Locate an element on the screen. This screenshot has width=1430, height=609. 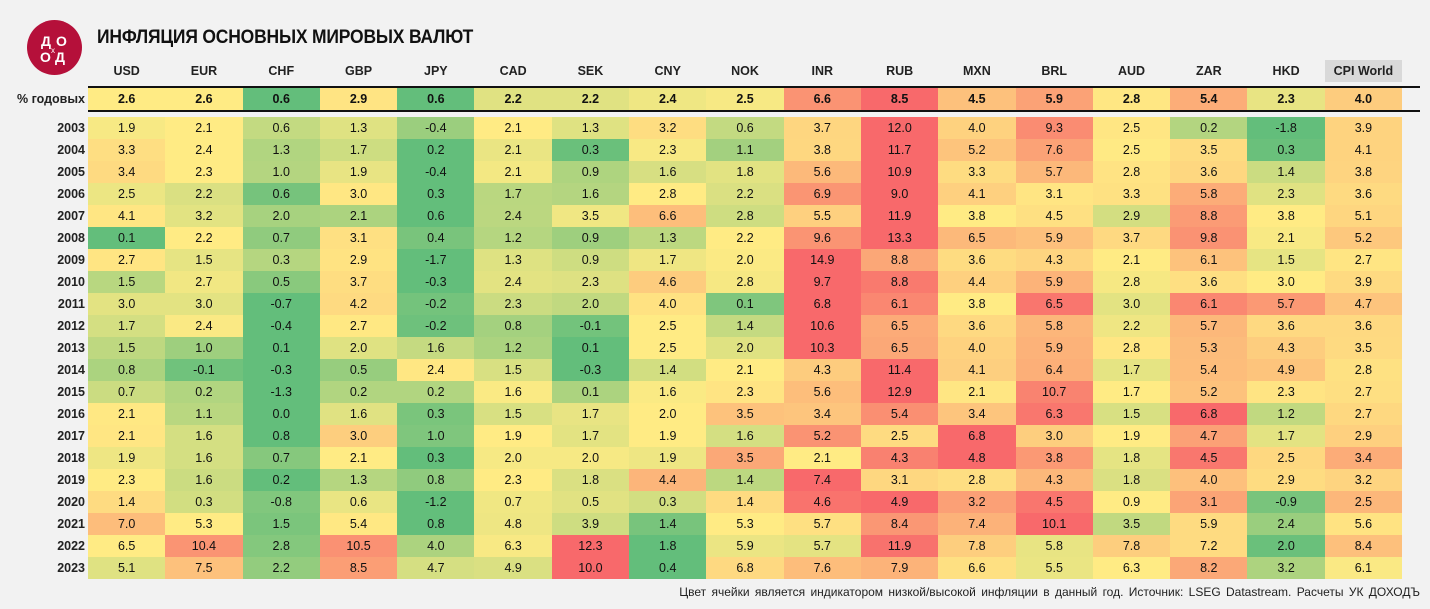
heatmap-cell: 5.2 is located at coordinates (1209, 392).